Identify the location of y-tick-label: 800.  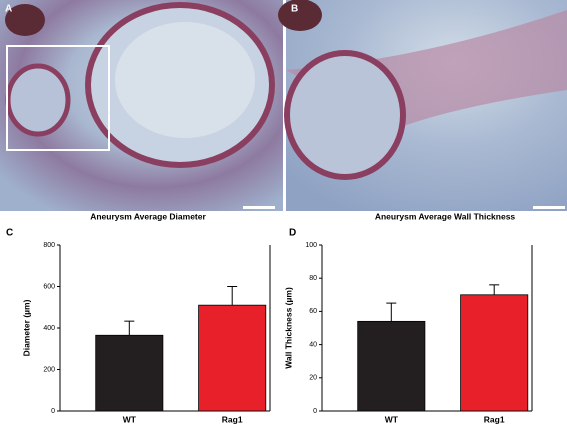
(49, 245).